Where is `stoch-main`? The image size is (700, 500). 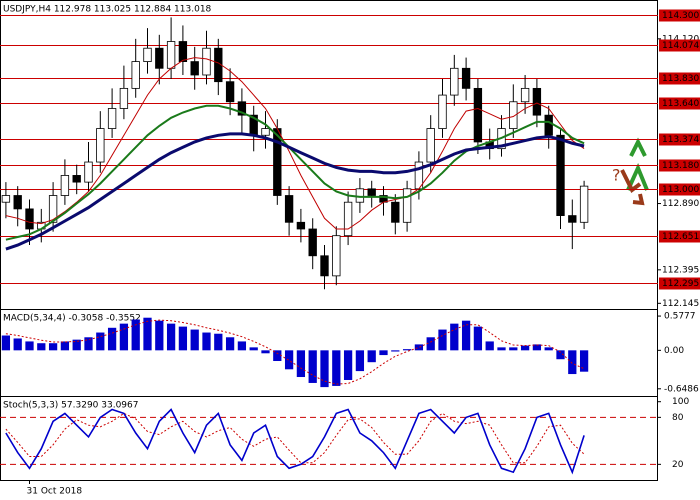
stoch-main is located at coordinates (295, 441).